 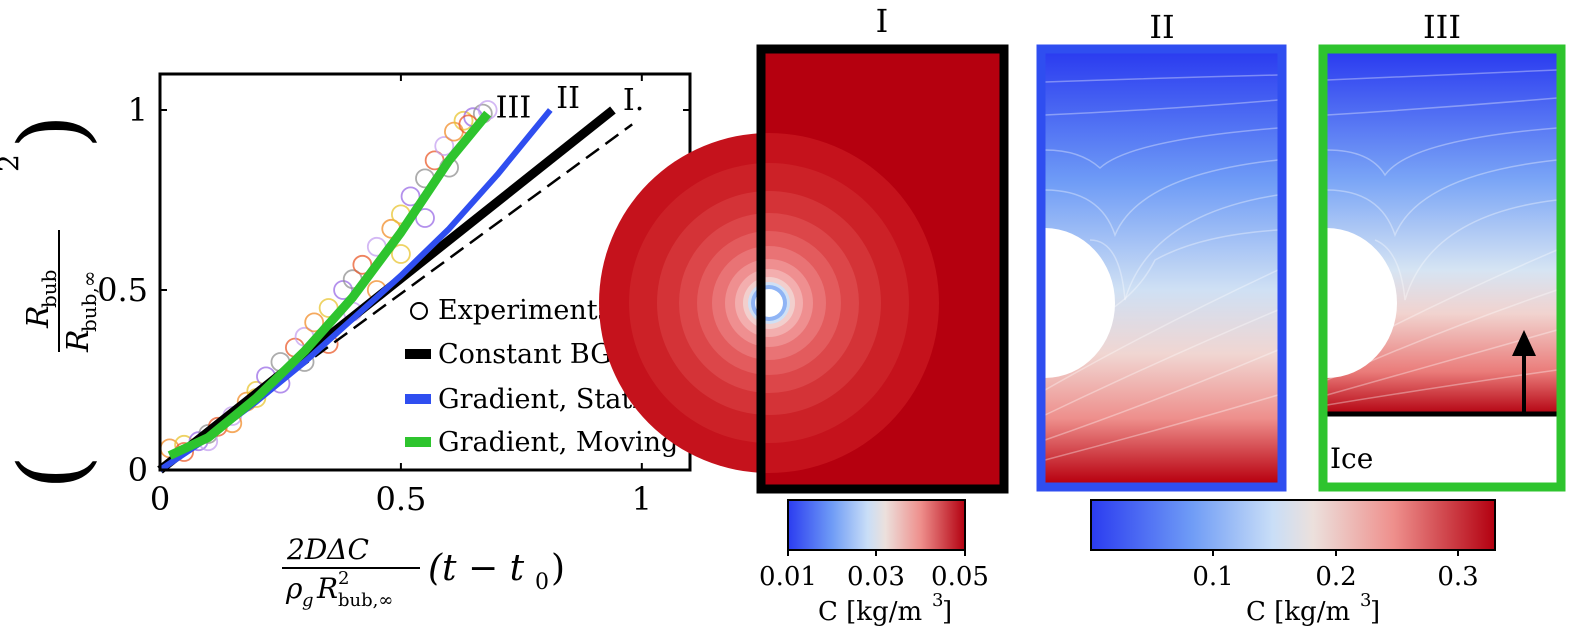 I want to click on panel-II-contours, so click(x=1161, y=267).